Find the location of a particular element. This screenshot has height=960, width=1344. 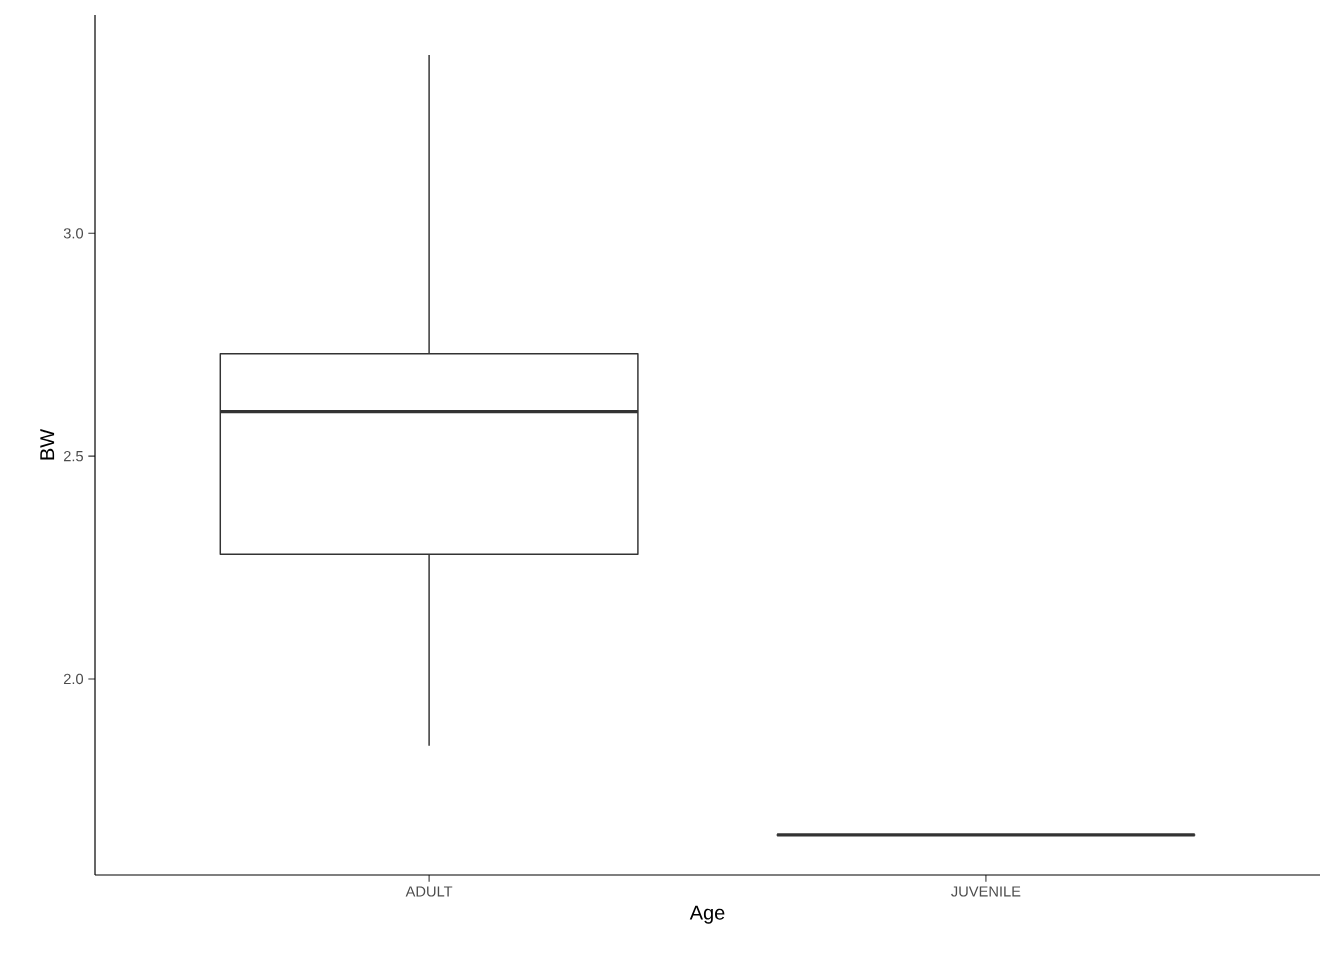

x-tick-label: ADULT is located at coordinates (429, 891).